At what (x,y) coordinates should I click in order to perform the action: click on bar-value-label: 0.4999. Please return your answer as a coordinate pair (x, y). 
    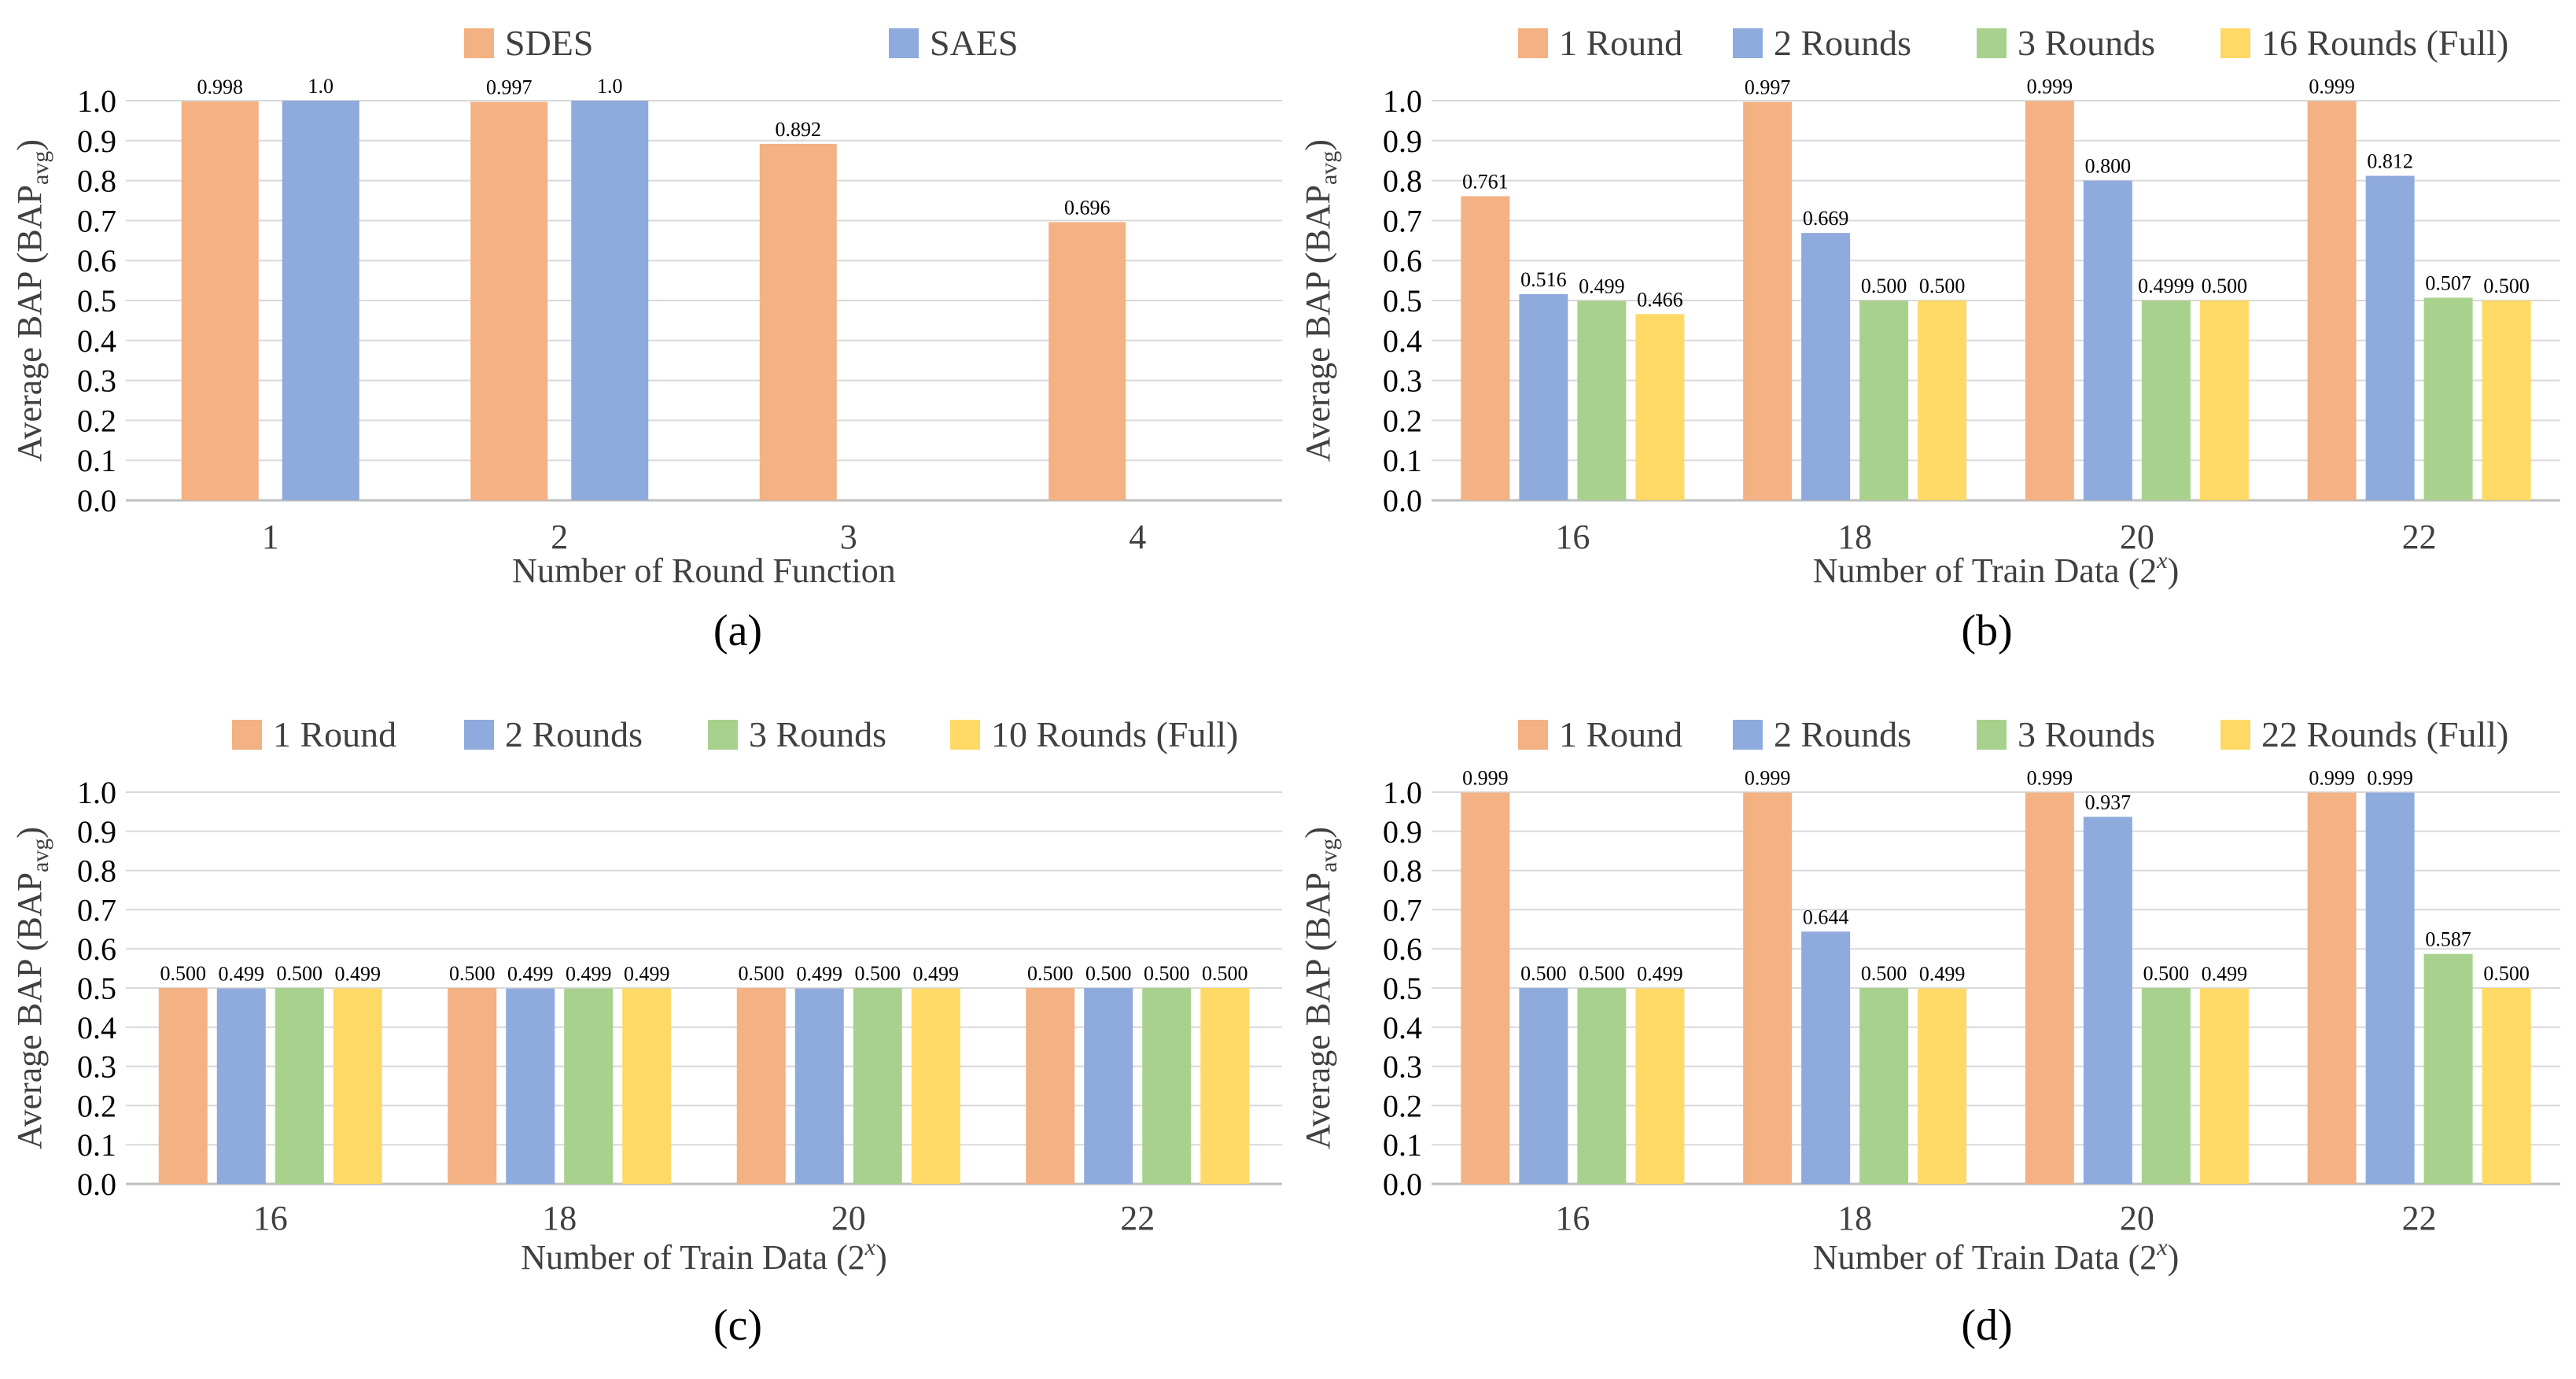
    Looking at the image, I should click on (2166, 286).